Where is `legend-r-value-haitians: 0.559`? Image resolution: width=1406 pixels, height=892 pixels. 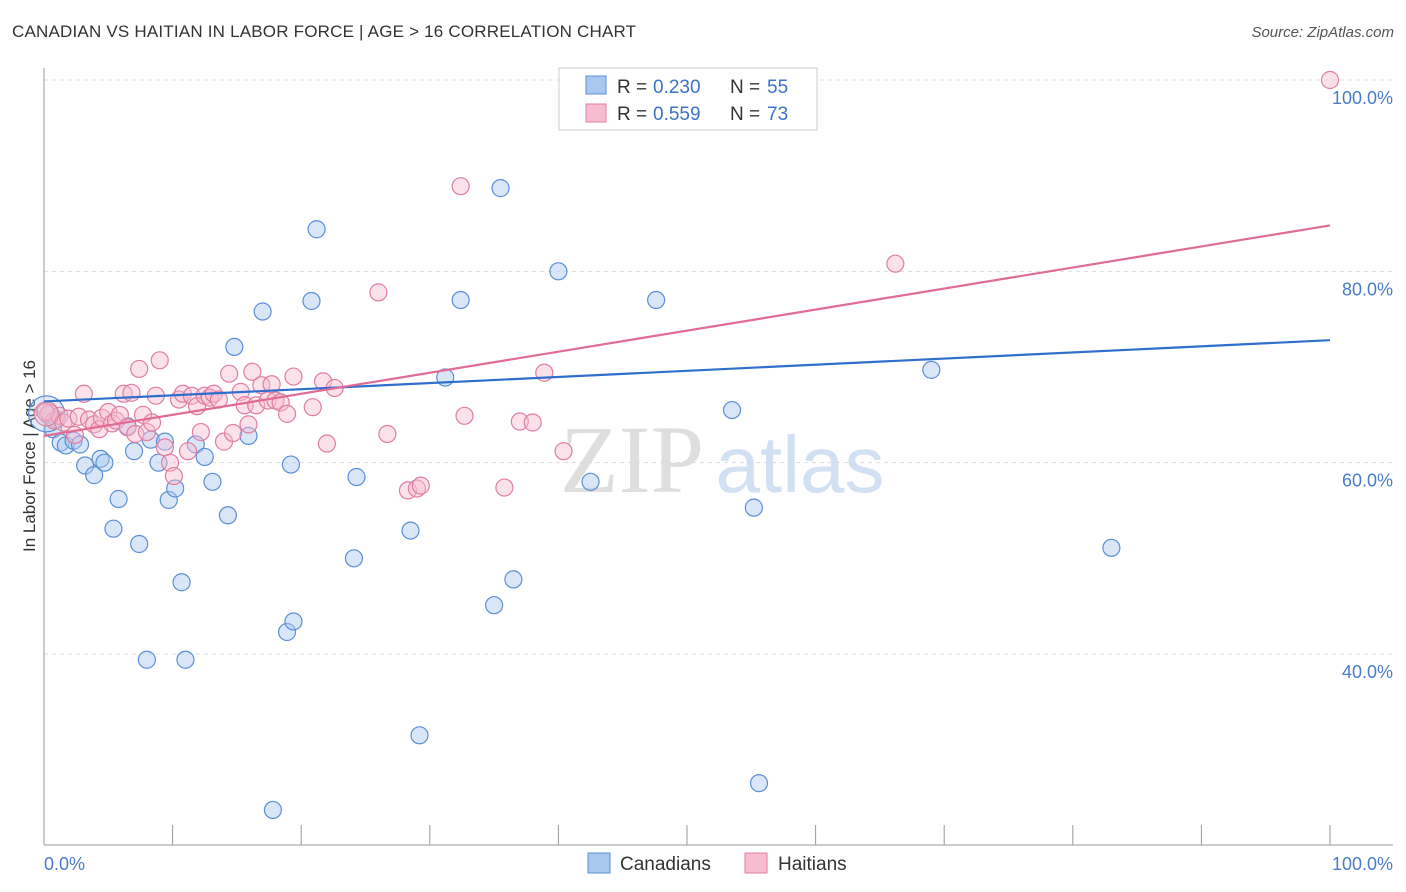
legend-r-value-haitians: 0.559 is located at coordinates (677, 114).